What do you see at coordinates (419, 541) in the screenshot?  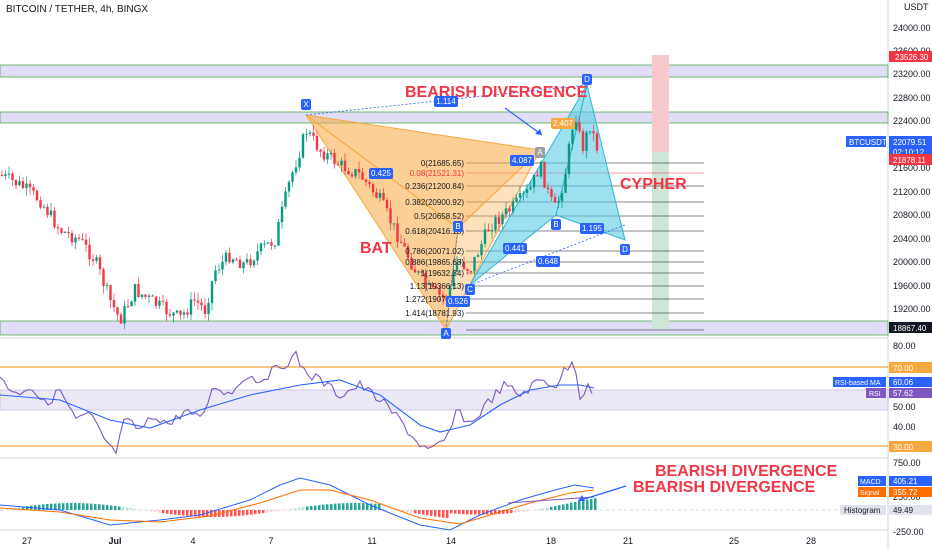 I see `time-axis: 27 Jul 4 7 11 14 18 21 25 28` at bounding box center [419, 541].